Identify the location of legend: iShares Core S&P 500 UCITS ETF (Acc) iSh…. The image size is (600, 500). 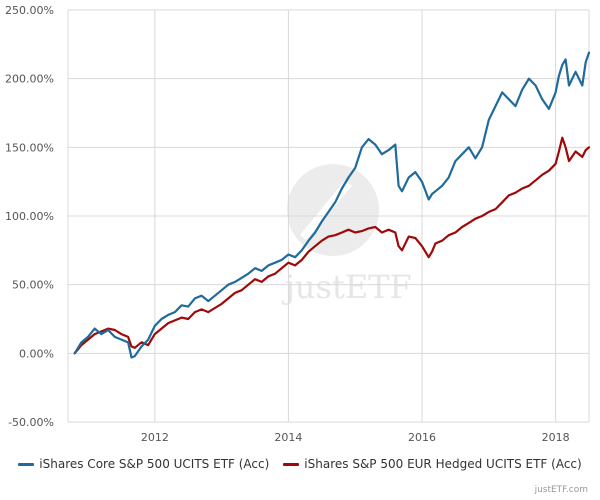
(300, 464).